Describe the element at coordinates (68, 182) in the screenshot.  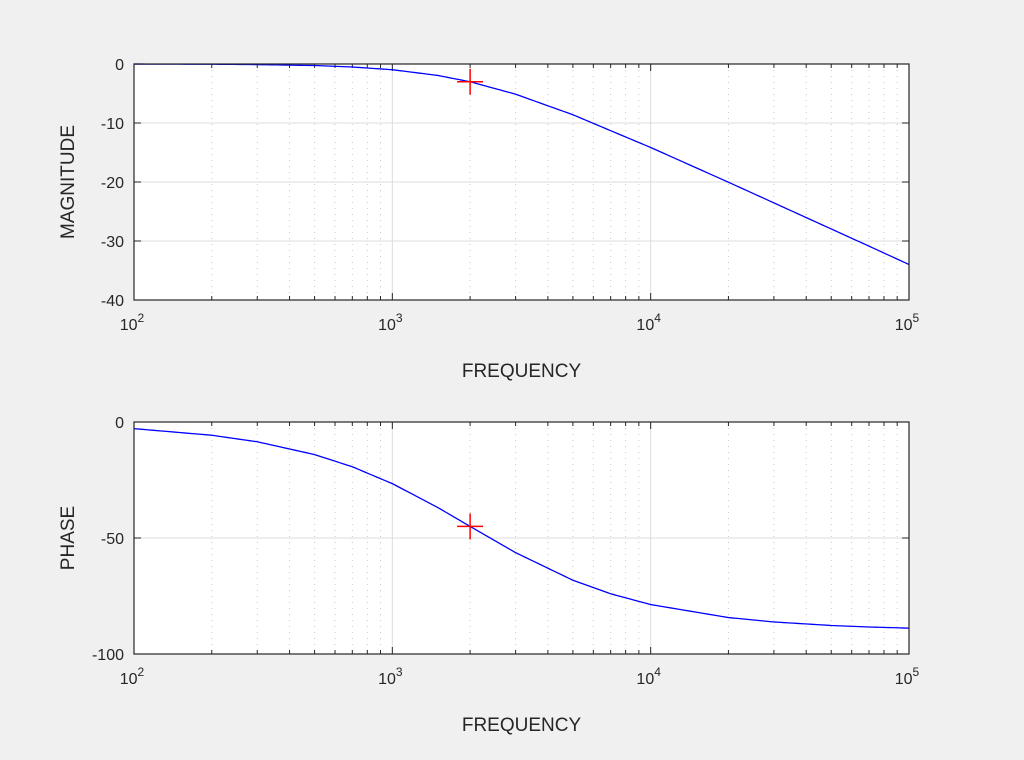
I see `magnitude-y-axis-label: MAGNITUDE` at that location.